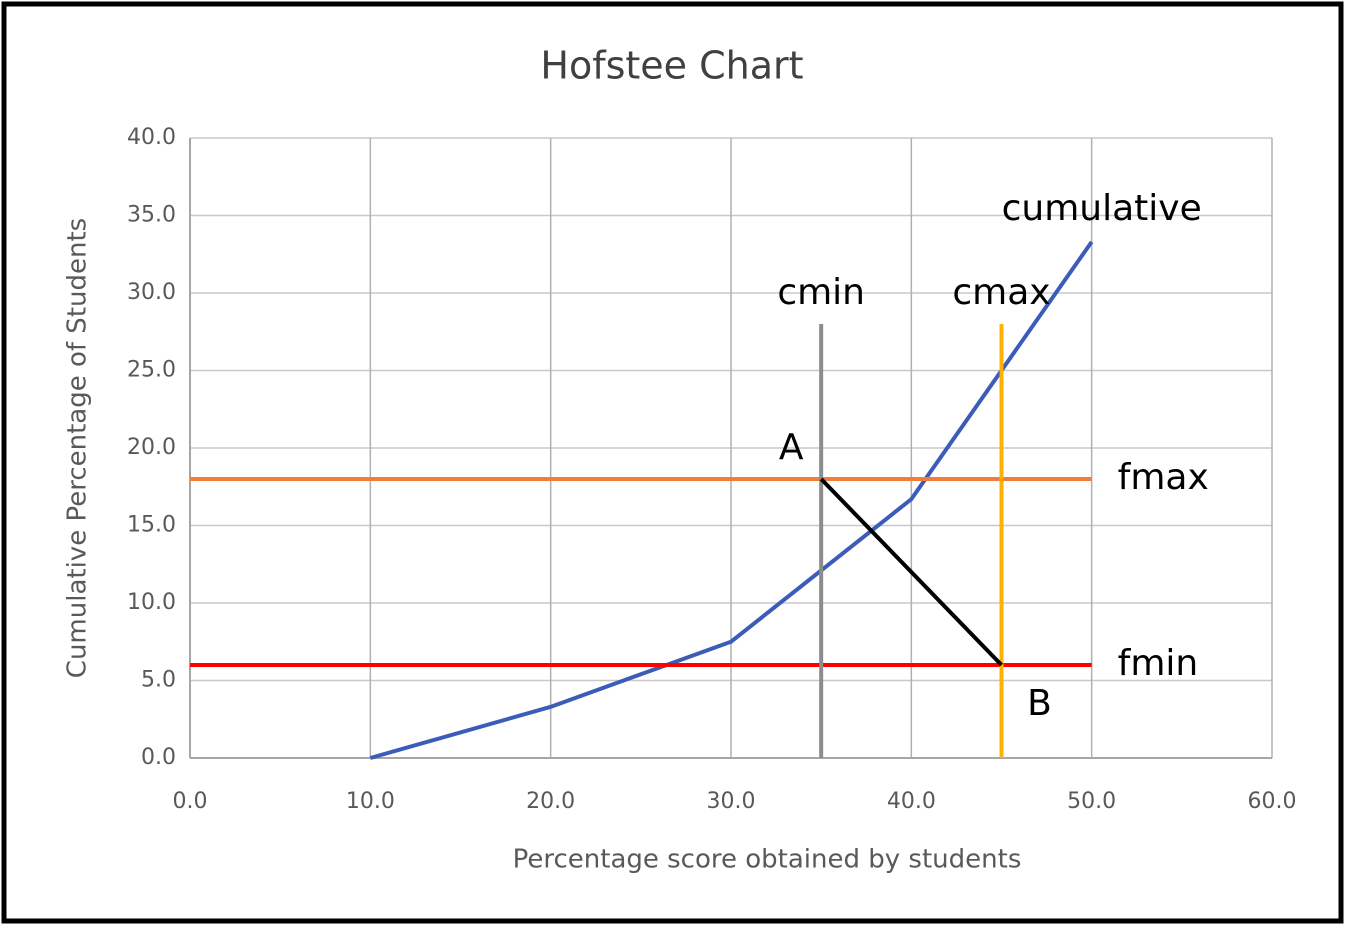 The image size is (1345, 929). Describe the element at coordinates (731, 801) in the screenshot. I see `x-tick-label: 30.0` at that location.